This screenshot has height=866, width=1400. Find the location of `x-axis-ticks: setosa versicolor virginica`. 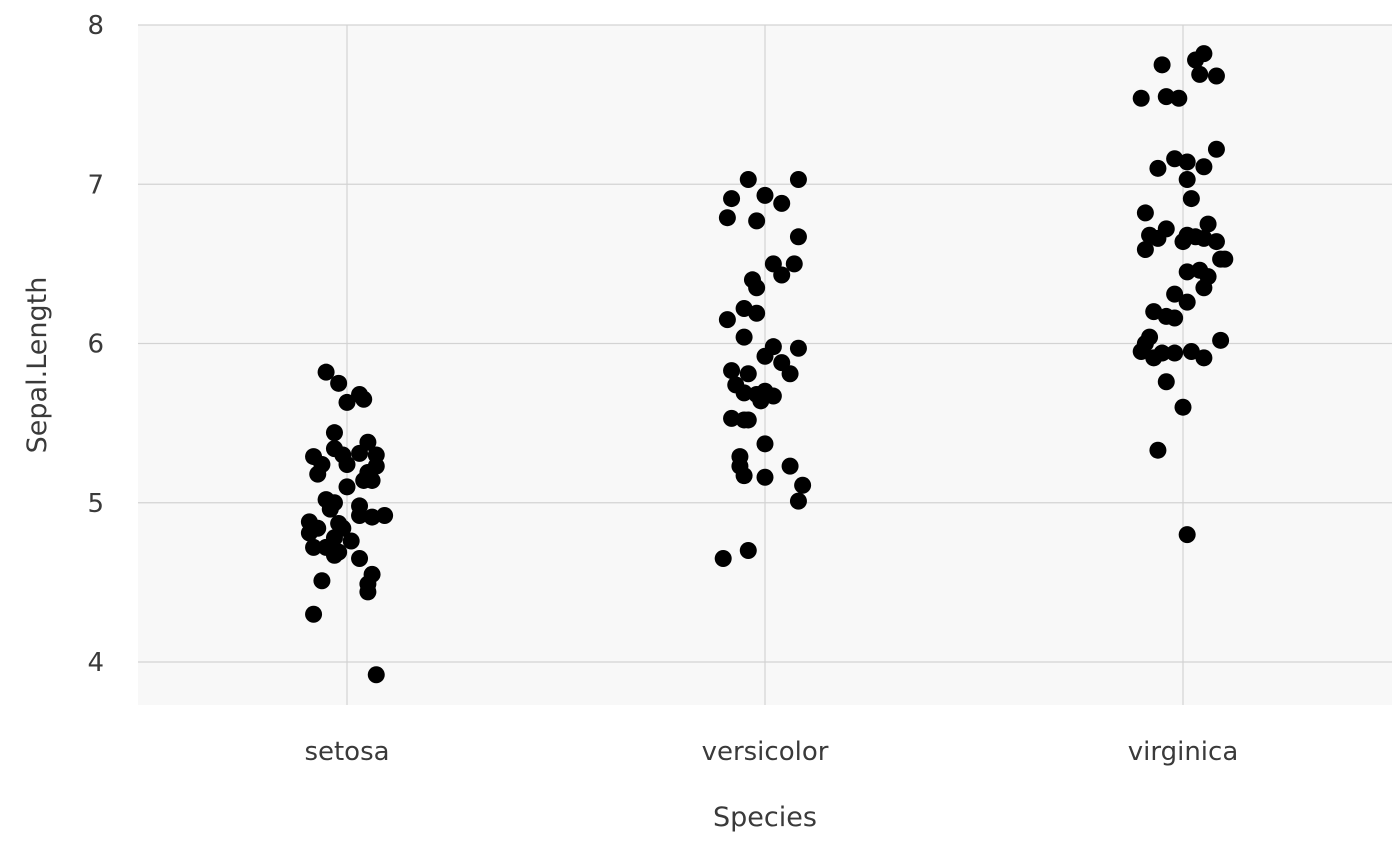

x-axis-ticks: setosa versicolor virginica is located at coordinates (771, 752).